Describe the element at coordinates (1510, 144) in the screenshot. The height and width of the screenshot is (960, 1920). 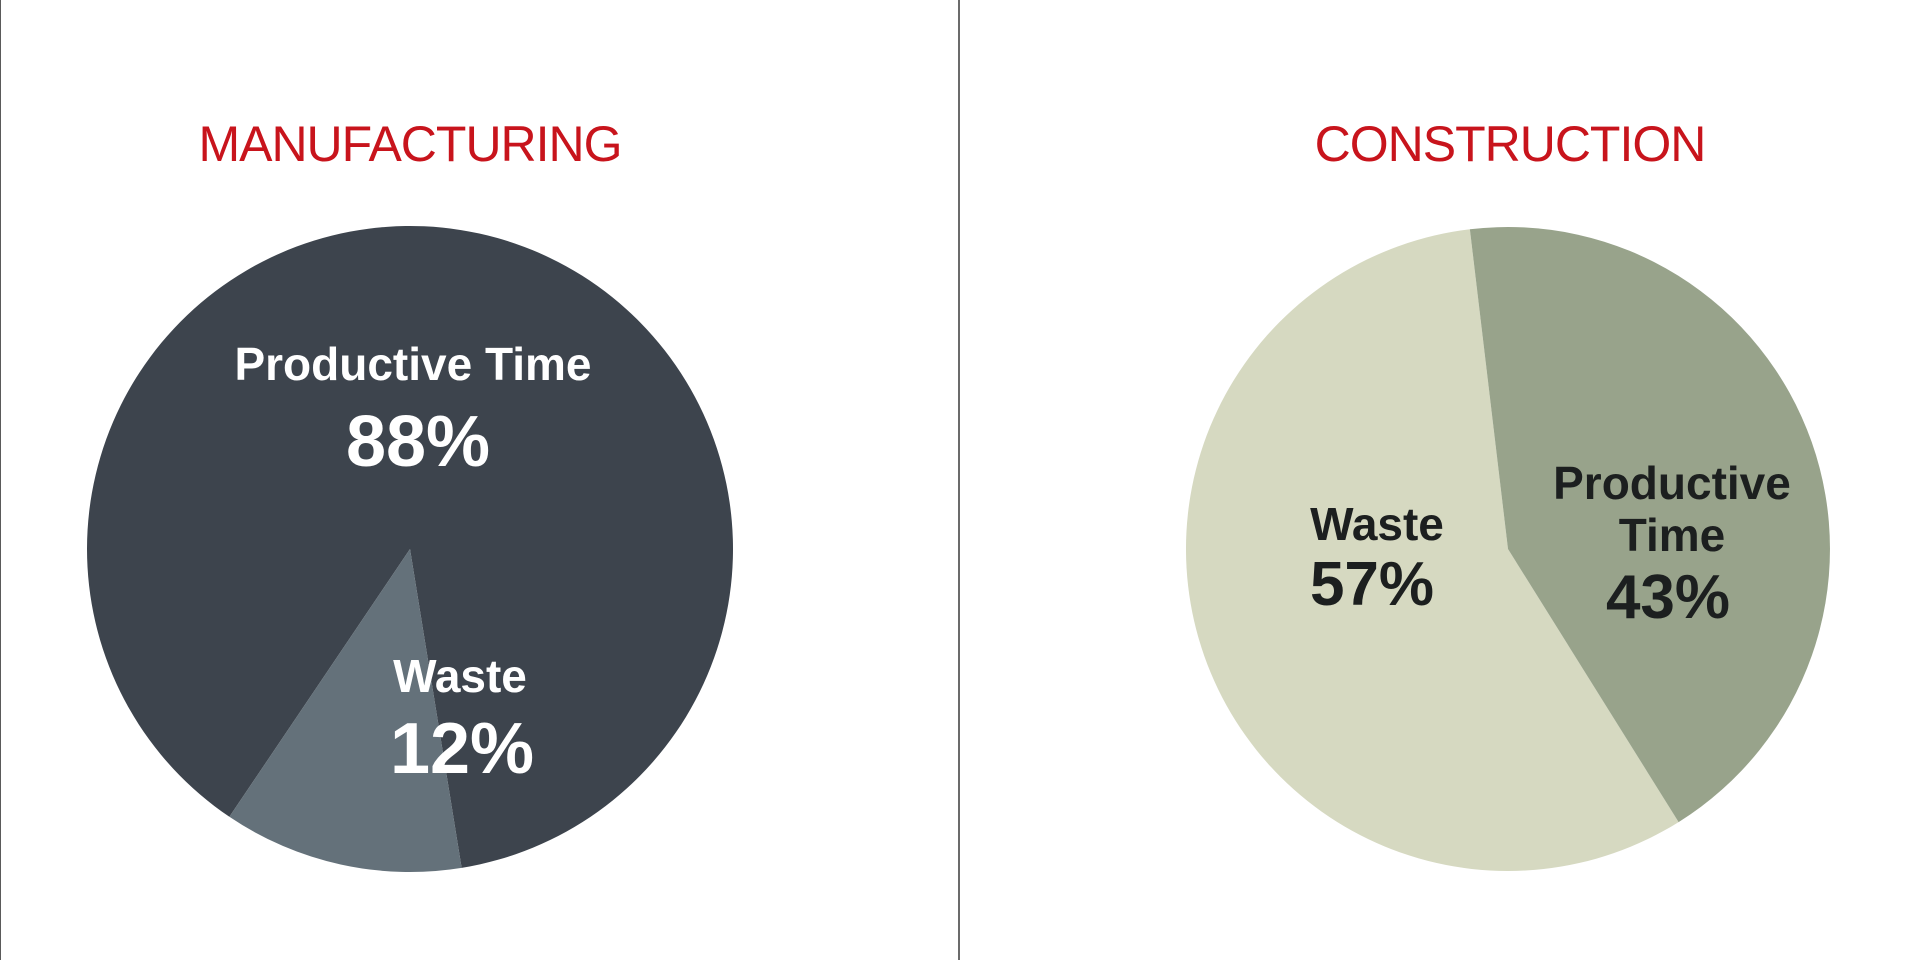
I see `construction-chart-title: CONSTRUCTION` at that location.